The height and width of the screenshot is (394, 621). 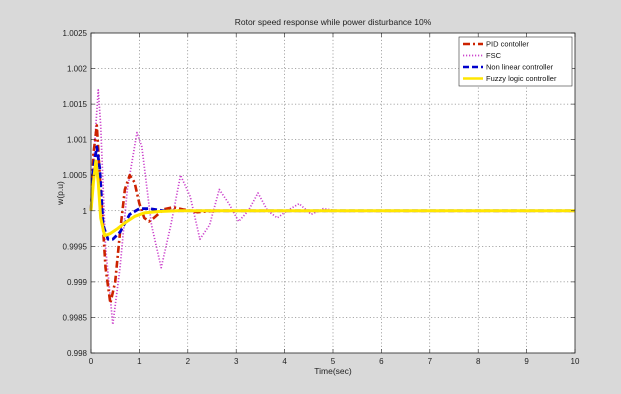 I want to click on x-tick-label: 10, so click(x=575, y=361).